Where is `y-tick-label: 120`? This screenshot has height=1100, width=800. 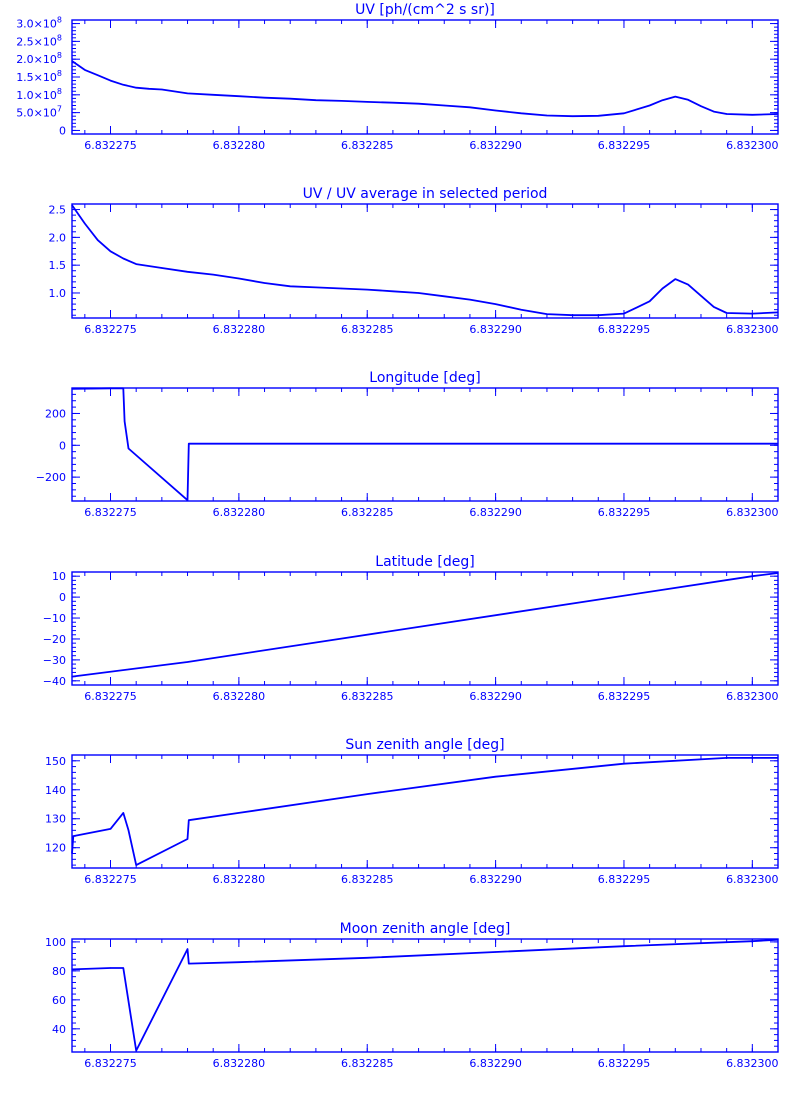
y-tick-label: 120 is located at coordinates (55, 848).